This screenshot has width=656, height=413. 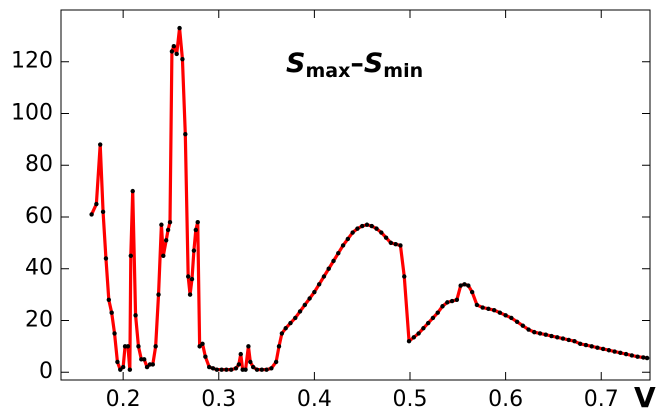 What do you see at coordinates (645, 397) in the screenshot?
I see `x-axis-label: V` at bounding box center [645, 397].